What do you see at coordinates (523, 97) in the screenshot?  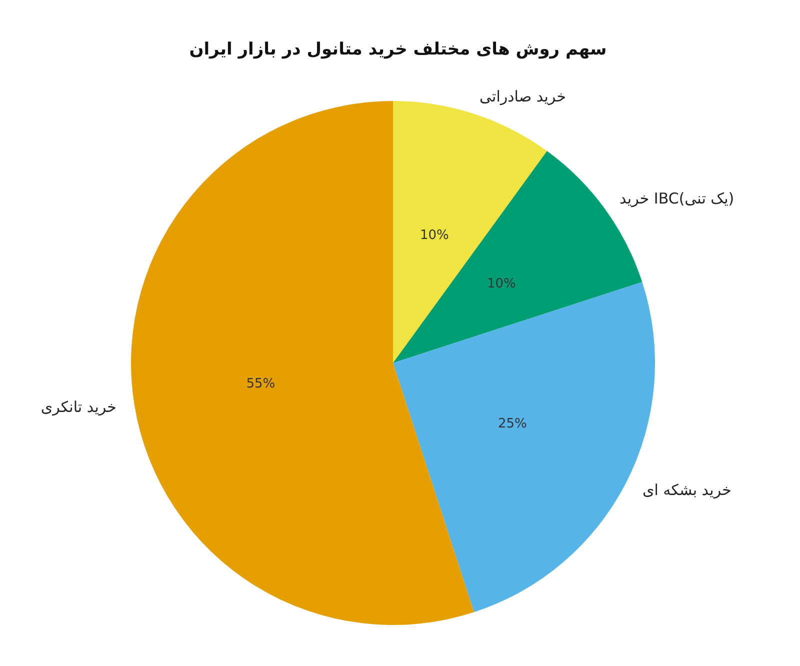 I see `slice-label: خرید صادراتی` at bounding box center [523, 97].